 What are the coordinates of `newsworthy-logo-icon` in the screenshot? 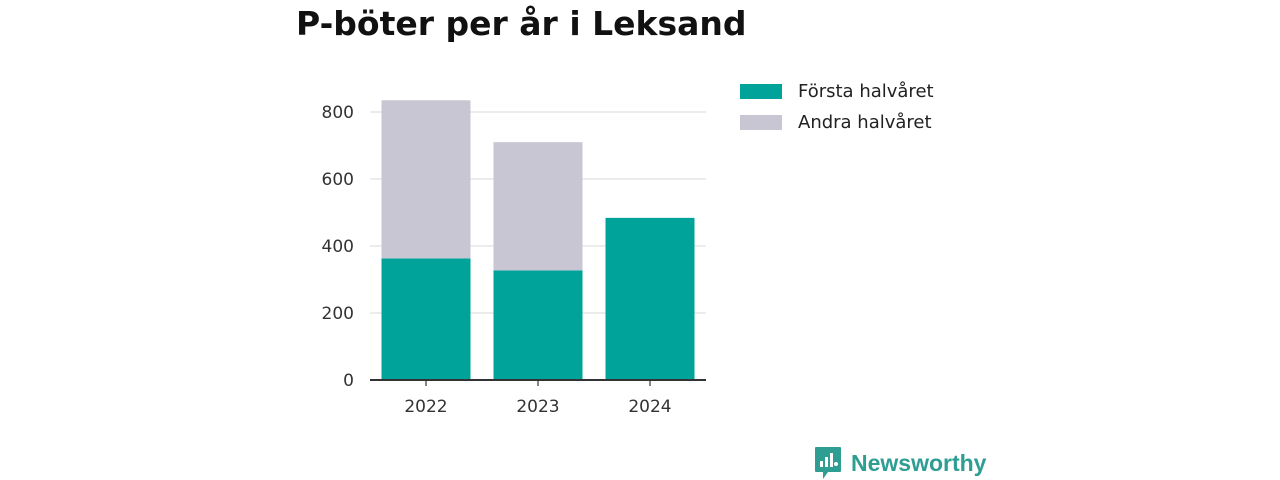 It's located at (828, 463).